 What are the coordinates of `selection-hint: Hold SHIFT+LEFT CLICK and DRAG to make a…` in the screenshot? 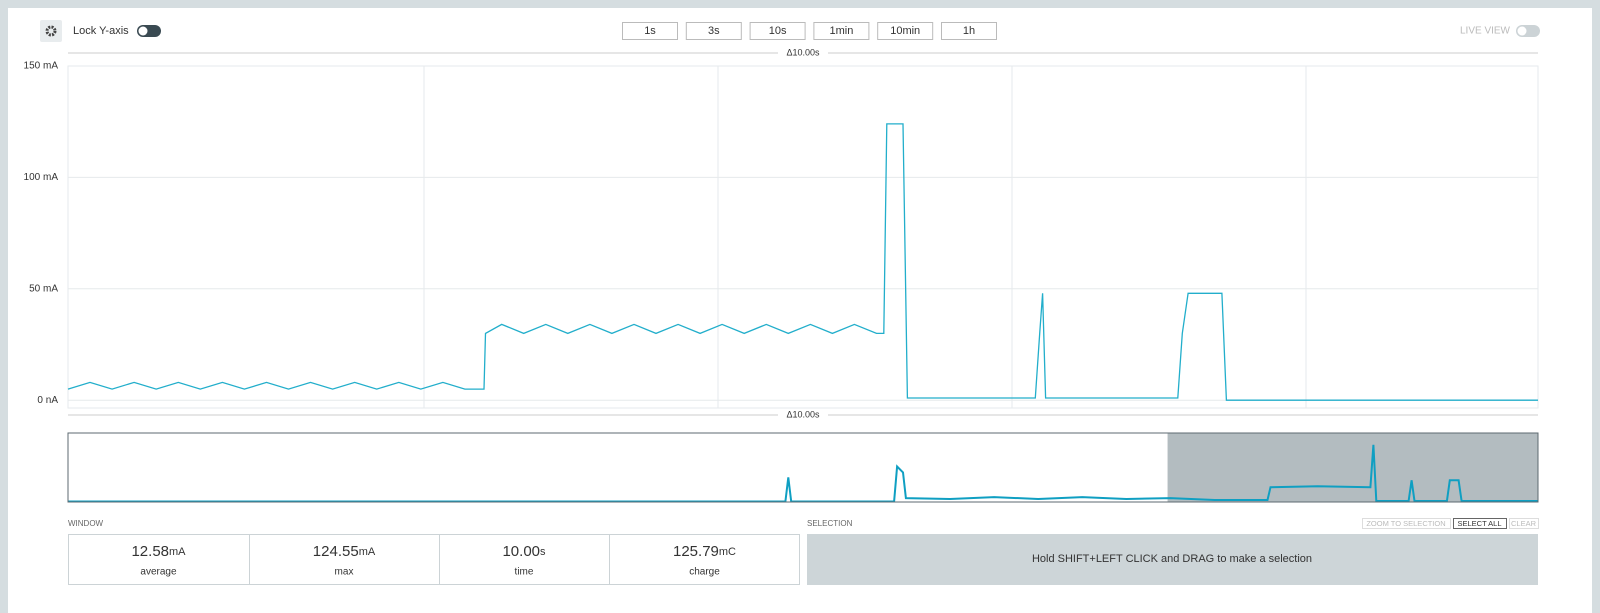 It's located at (1172, 559).